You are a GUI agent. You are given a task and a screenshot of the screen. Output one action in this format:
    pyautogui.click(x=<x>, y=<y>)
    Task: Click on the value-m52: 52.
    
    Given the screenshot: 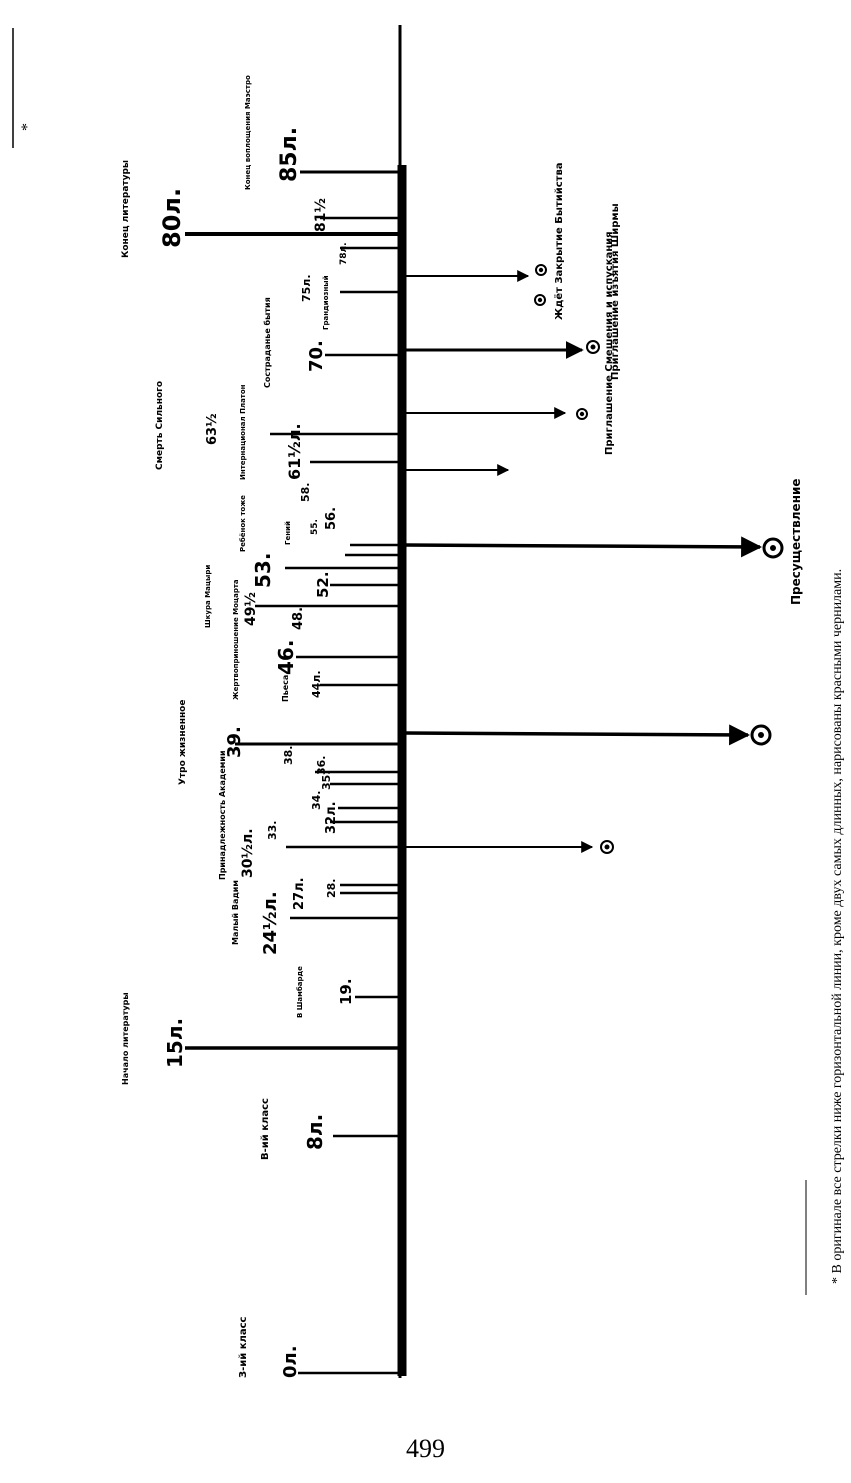 What is the action you would take?
    pyautogui.click(x=323, y=584)
    